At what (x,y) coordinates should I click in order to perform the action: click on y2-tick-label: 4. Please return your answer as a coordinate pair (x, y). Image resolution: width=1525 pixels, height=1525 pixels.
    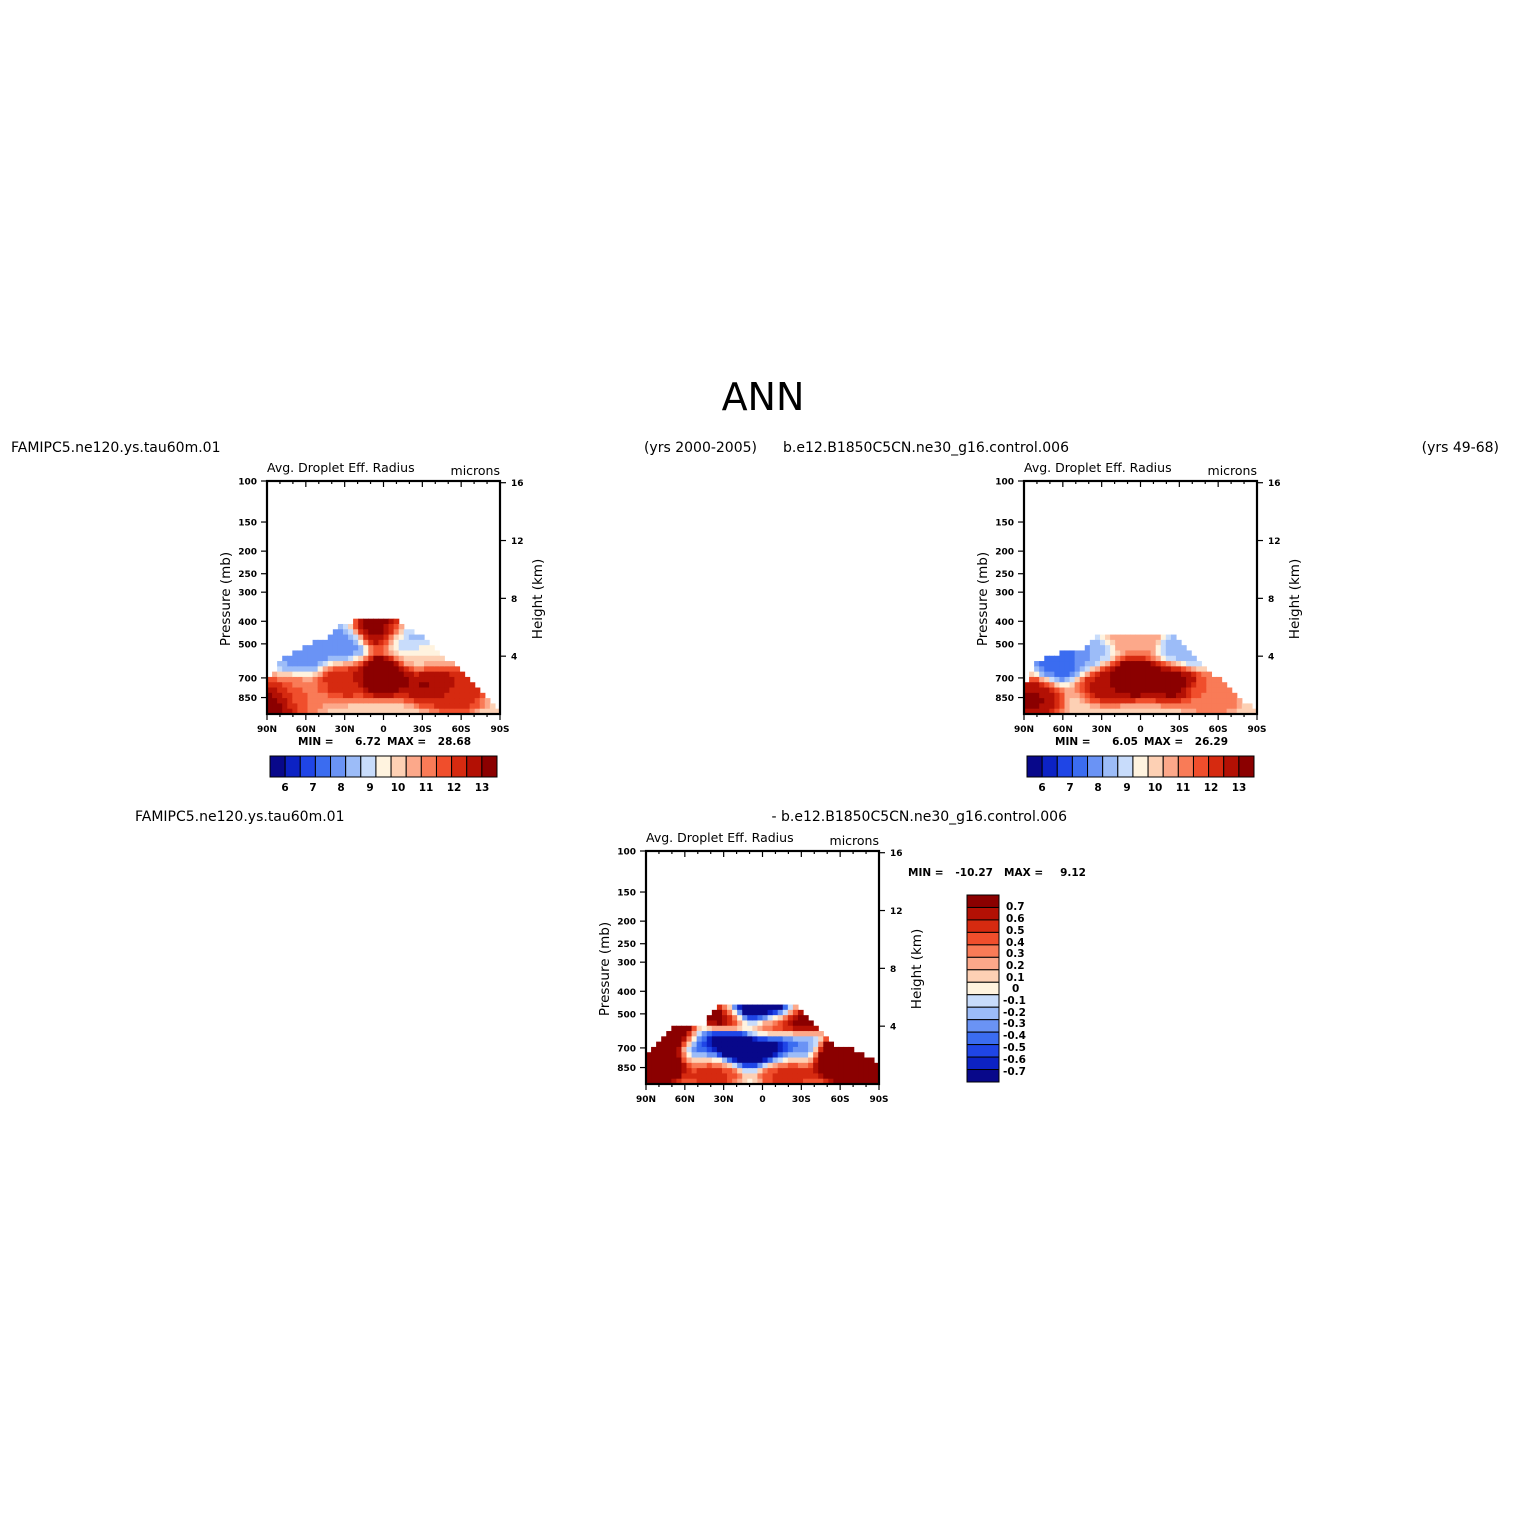
    Looking at the image, I should click on (1271, 658).